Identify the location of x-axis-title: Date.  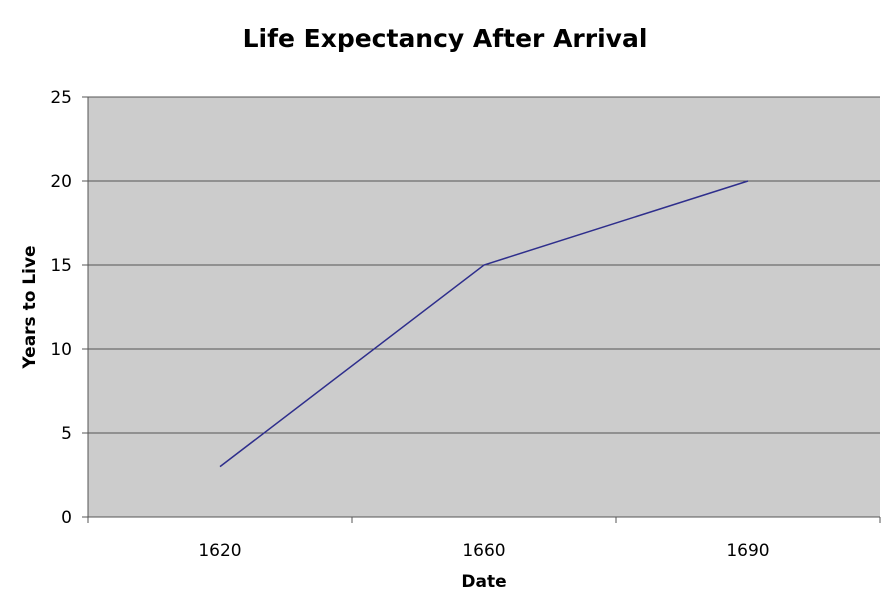
(483, 582).